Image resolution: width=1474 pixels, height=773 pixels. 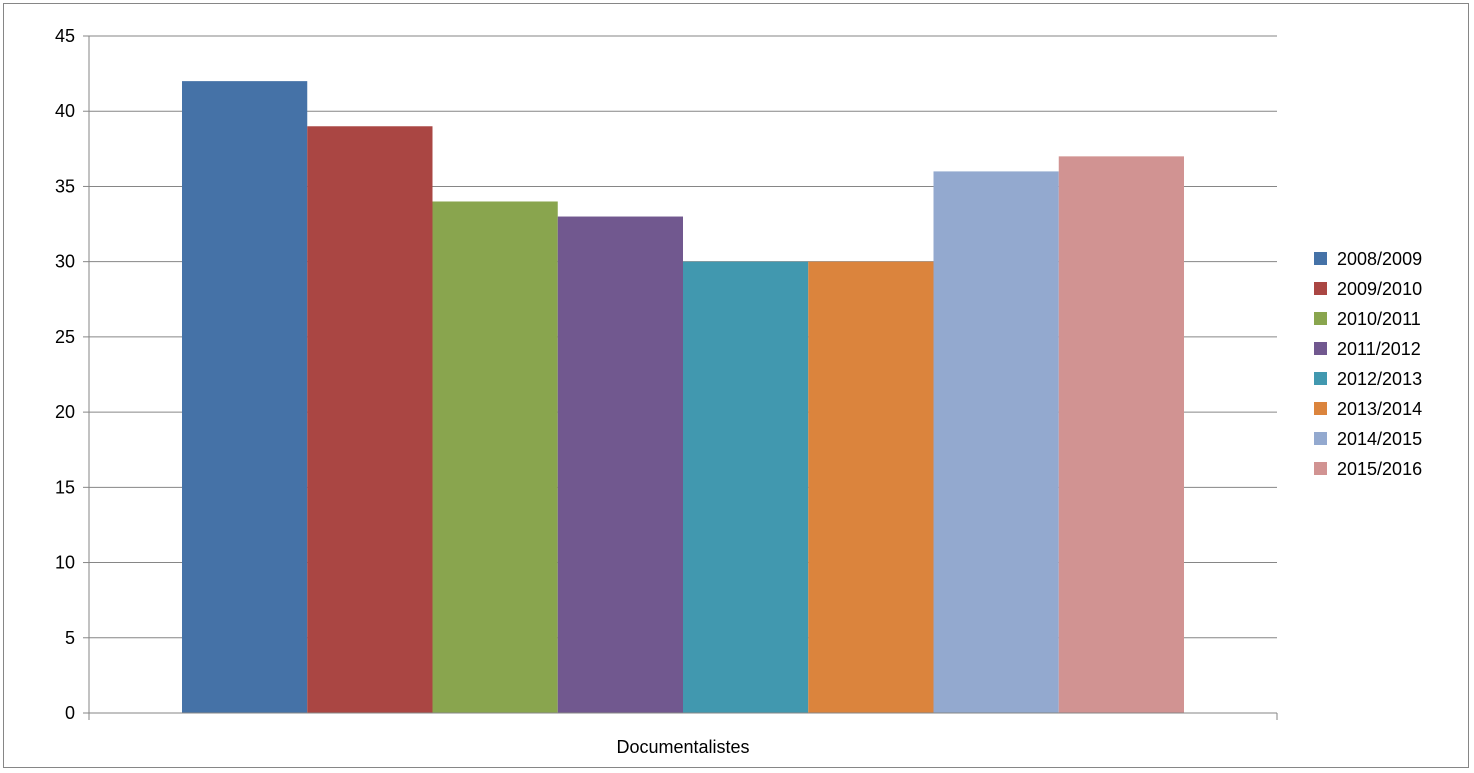 What do you see at coordinates (65, 36) in the screenshot?
I see `y-tick-label: 45` at bounding box center [65, 36].